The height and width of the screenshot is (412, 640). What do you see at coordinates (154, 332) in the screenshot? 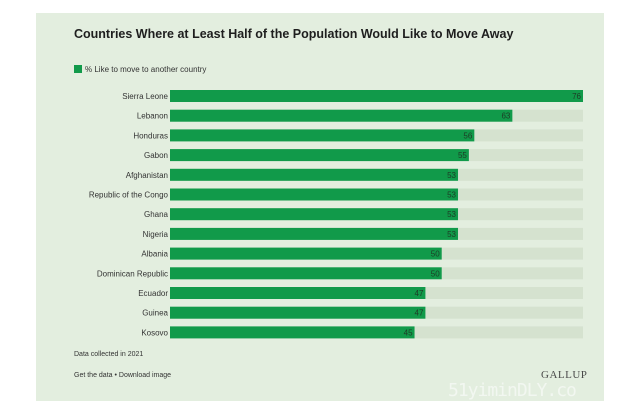
I see `category-label: Kosovo` at bounding box center [154, 332].